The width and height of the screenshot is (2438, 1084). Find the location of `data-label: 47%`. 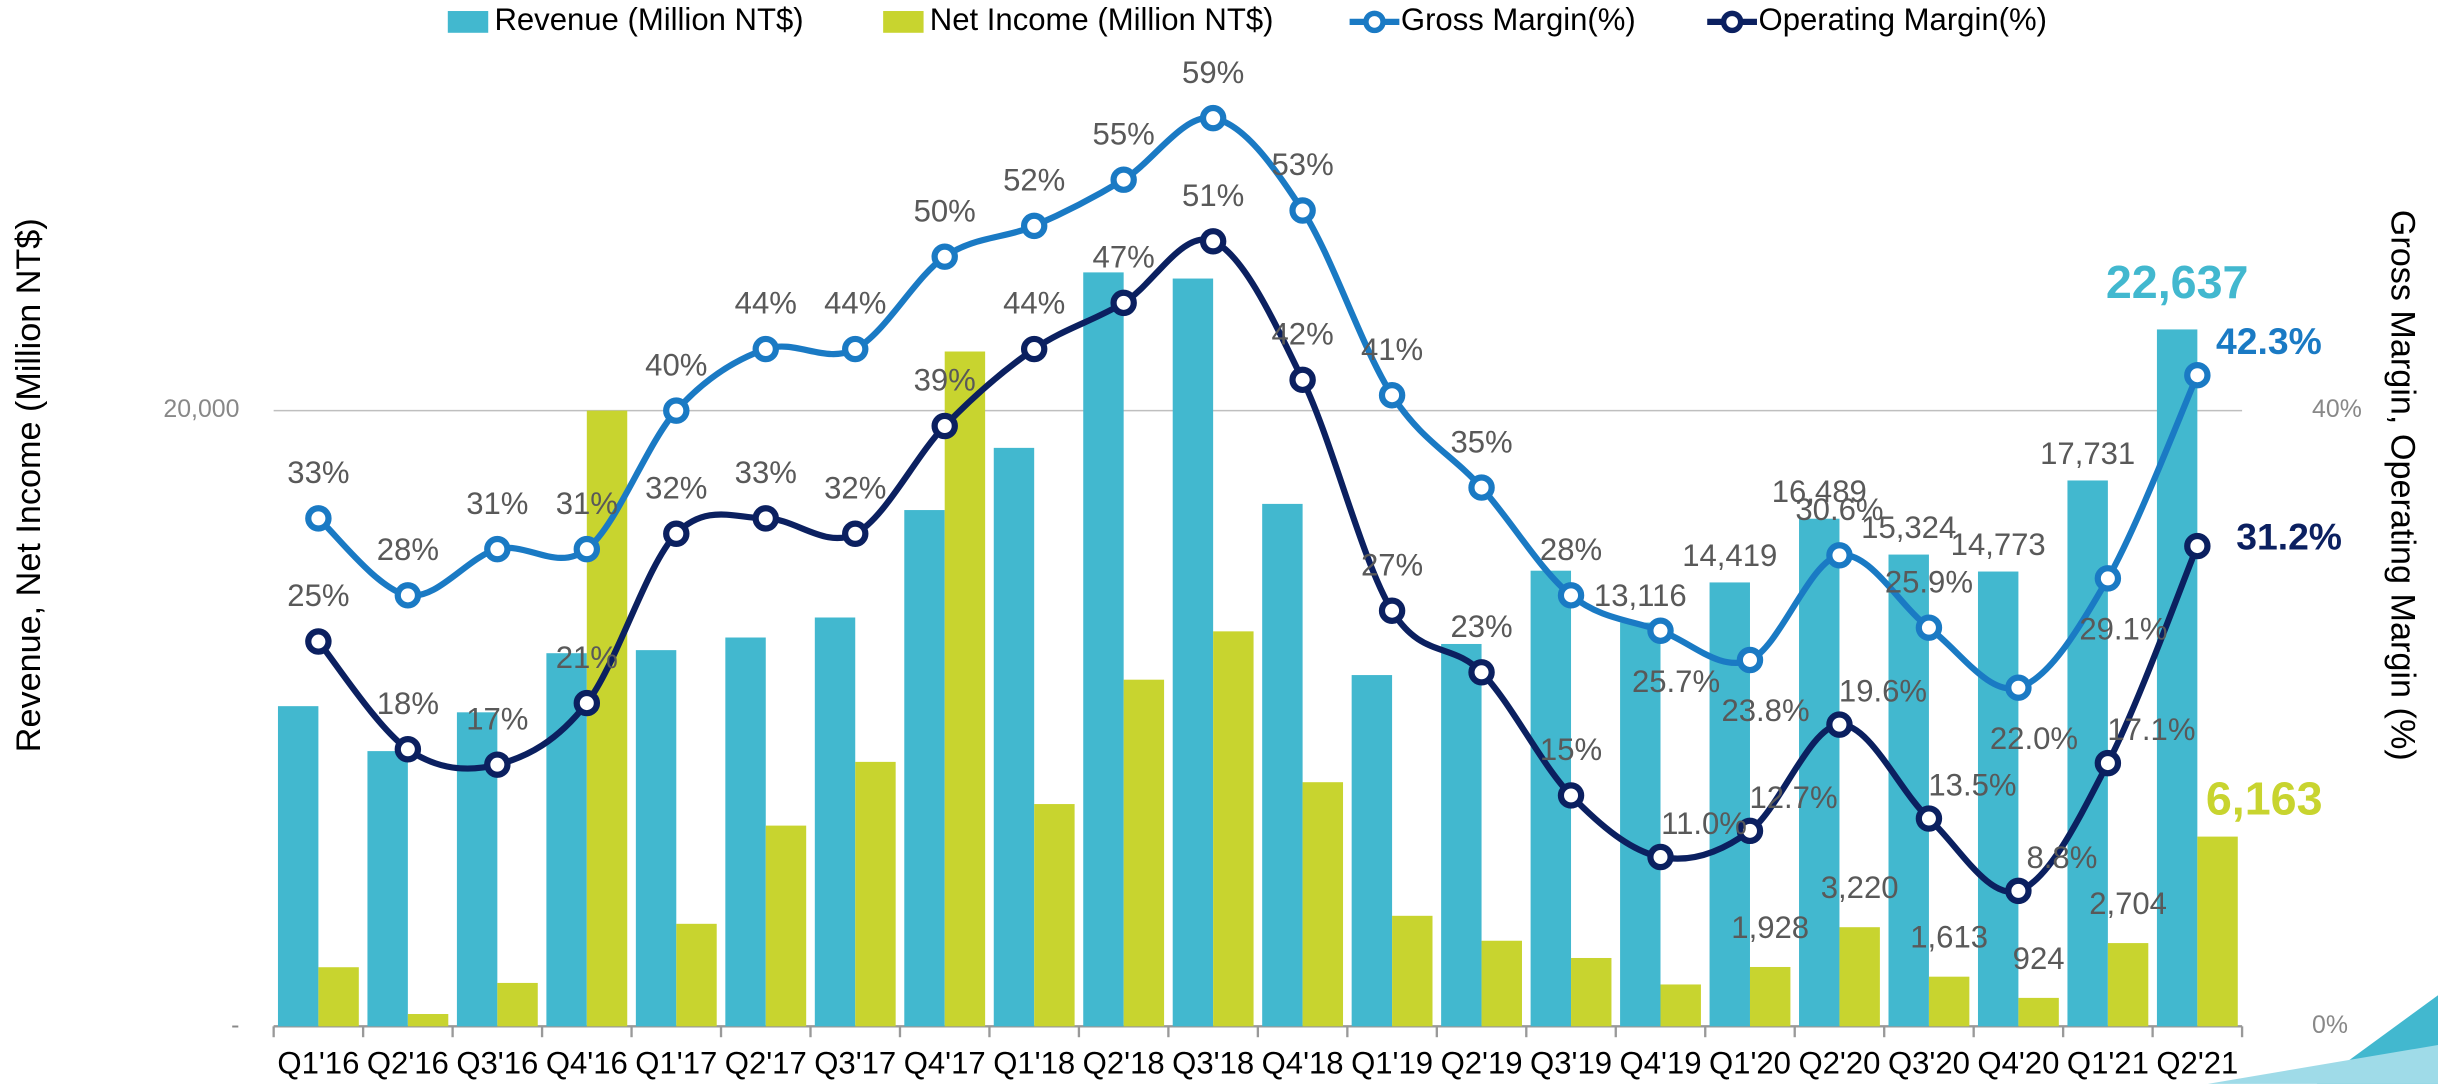

data-label: 47% is located at coordinates (1124, 257).